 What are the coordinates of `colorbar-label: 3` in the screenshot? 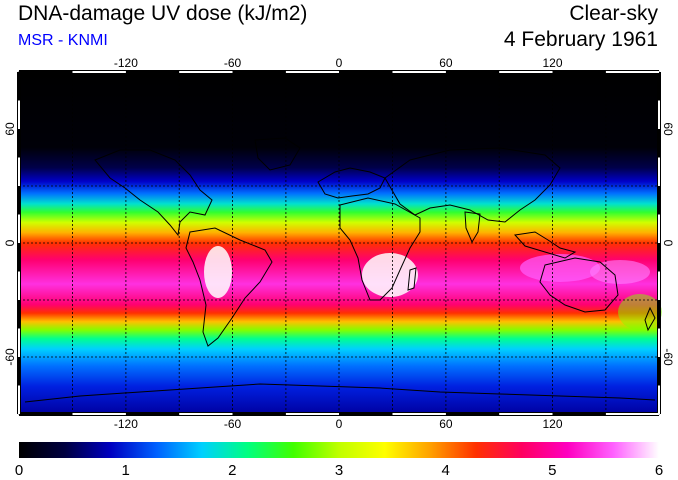 It's located at (339, 470).